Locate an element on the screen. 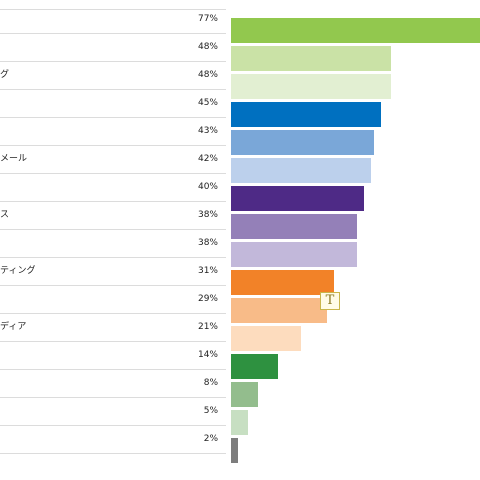 The width and height of the screenshot is (480, 480). table-row: 40% is located at coordinates (113, 188).